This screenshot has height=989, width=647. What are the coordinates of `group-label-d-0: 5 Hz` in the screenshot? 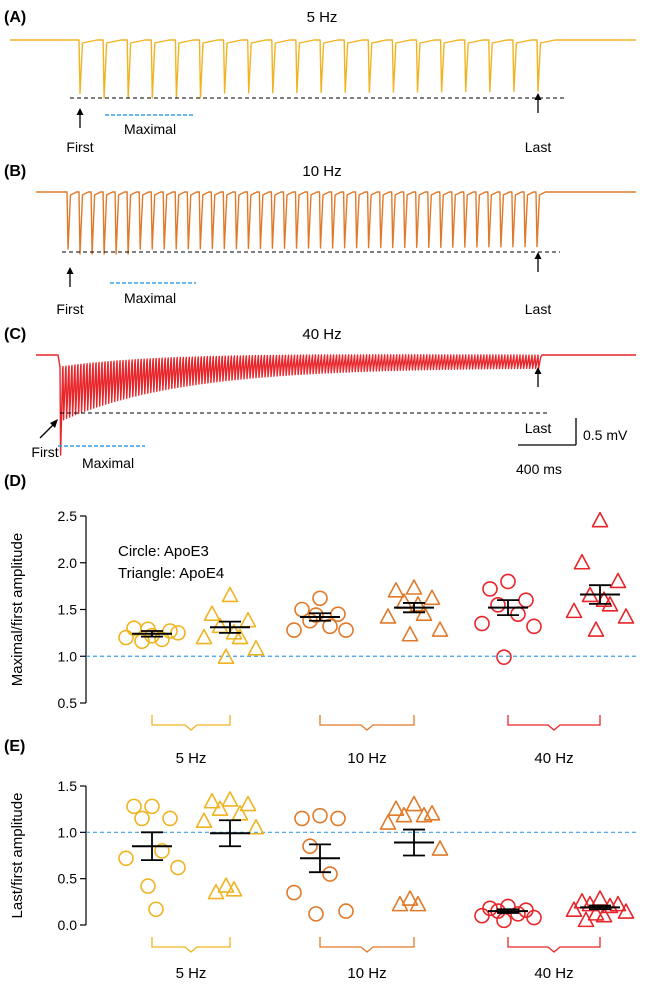 It's located at (191, 758).